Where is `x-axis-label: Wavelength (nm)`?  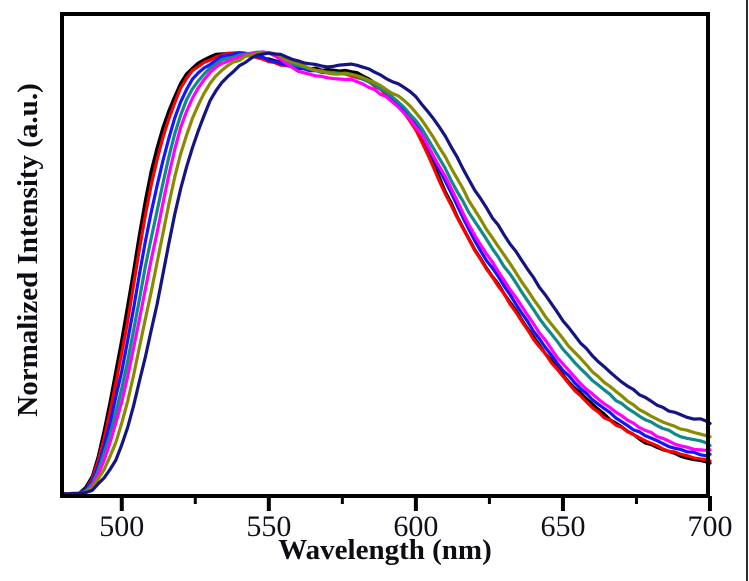
x-axis-label: Wavelength (nm) is located at coordinates (385, 550).